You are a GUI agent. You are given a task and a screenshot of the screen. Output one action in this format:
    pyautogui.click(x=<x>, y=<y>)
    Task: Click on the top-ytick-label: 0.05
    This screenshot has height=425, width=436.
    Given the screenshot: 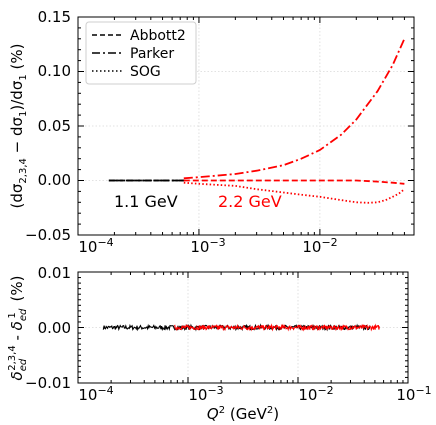 What is the action you would take?
    pyautogui.click(x=54, y=126)
    